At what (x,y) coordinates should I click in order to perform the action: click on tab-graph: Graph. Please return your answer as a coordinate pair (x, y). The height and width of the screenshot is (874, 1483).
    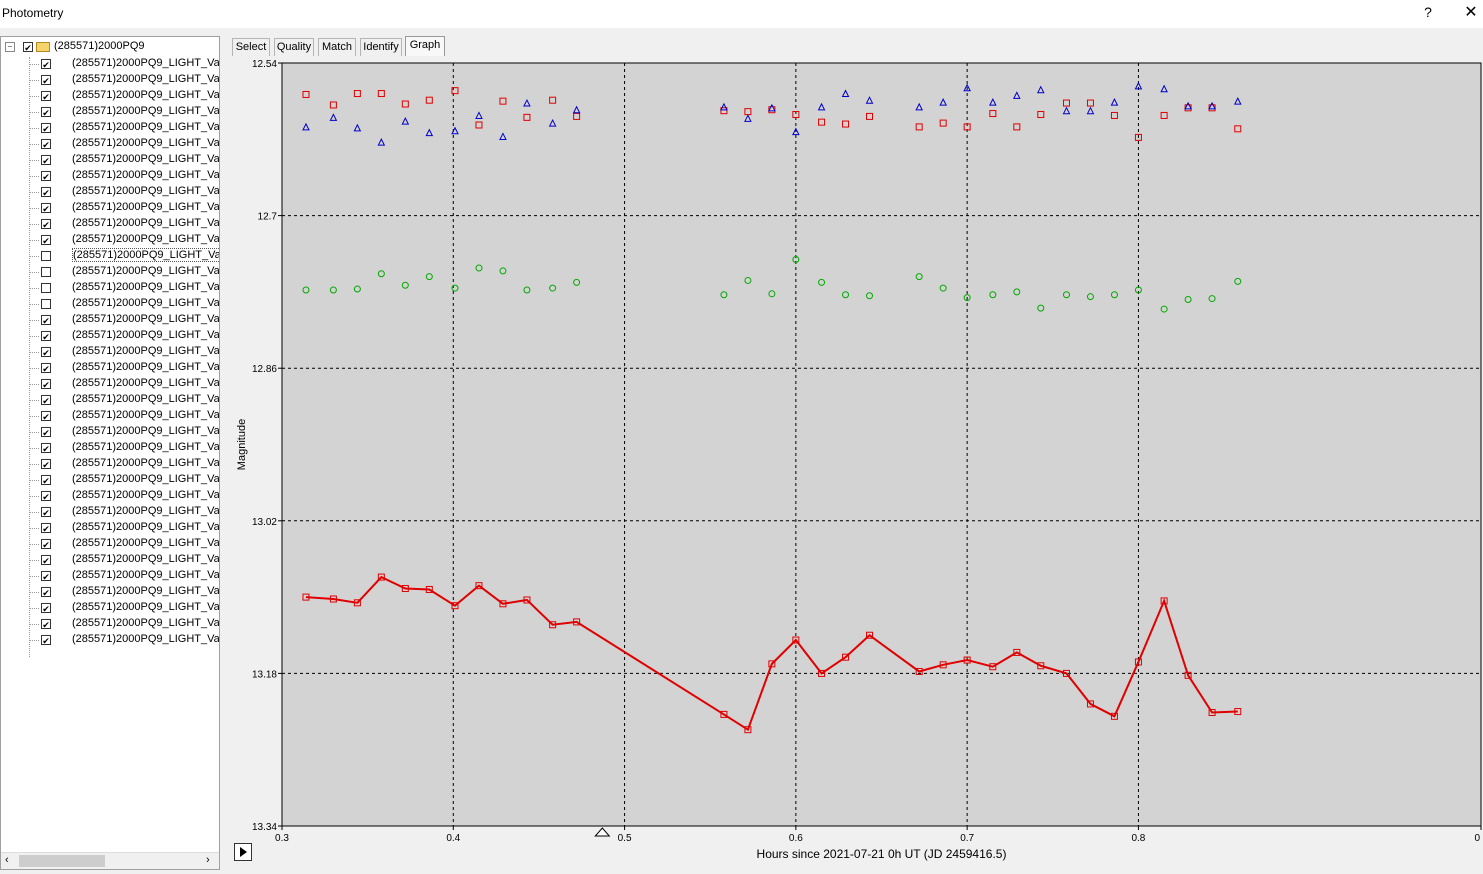
    Looking at the image, I should click on (425, 46).